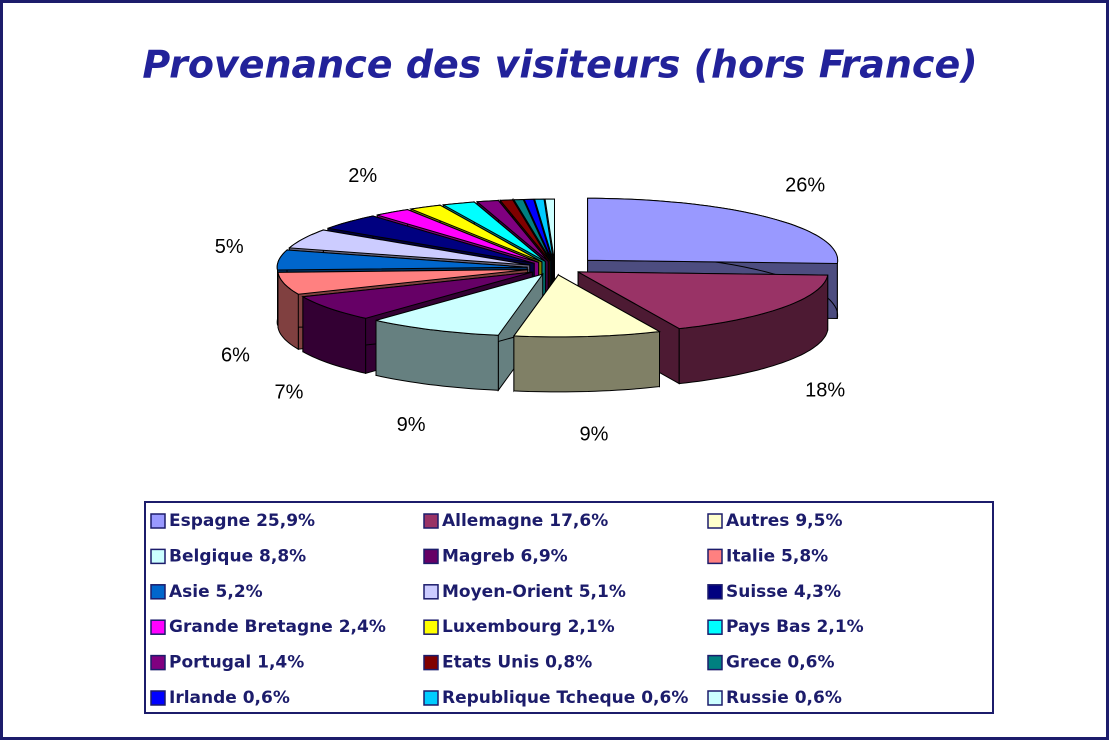 The width and height of the screenshot is (1109, 740). Describe the element at coordinates (780, 663) in the screenshot. I see `legend-label: Grece 0,6%` at that location.